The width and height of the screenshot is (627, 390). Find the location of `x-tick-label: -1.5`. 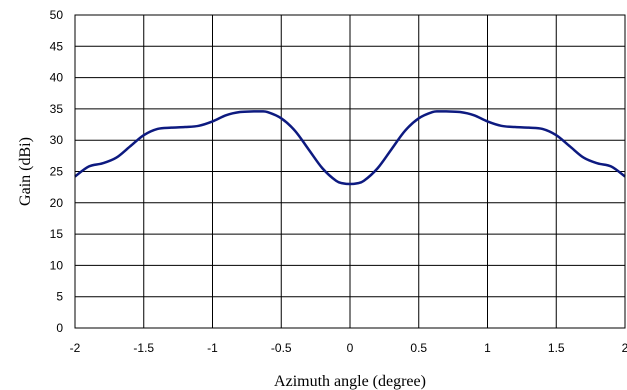

x-tick-label: -1.5 is located at coordinates (143, 348).